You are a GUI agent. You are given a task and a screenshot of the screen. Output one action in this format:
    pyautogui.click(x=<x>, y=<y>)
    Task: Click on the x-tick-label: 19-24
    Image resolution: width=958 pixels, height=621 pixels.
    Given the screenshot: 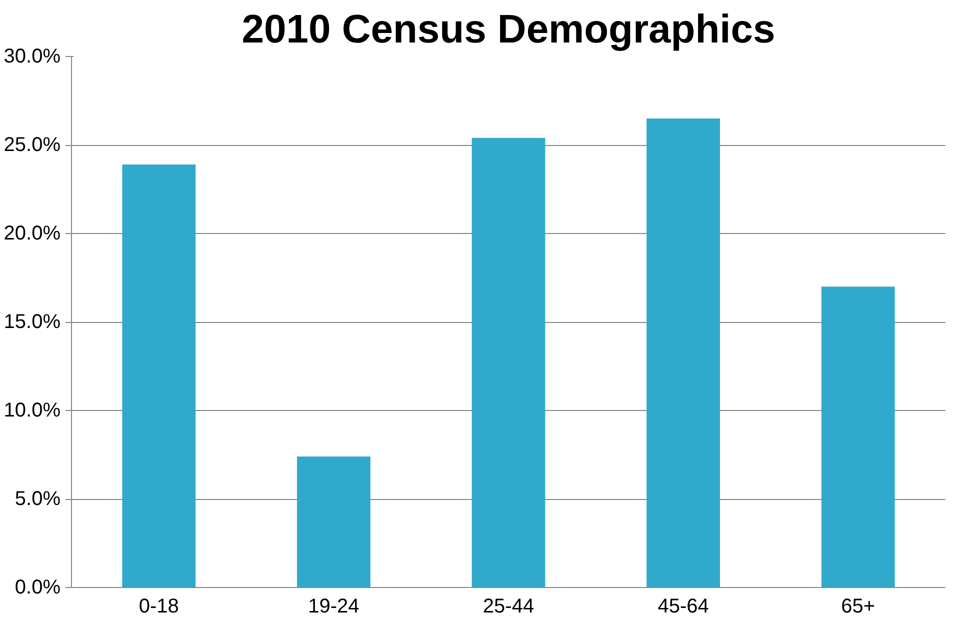 What is the action you would take?
    pyautogui.click(x=334, y=607)
    